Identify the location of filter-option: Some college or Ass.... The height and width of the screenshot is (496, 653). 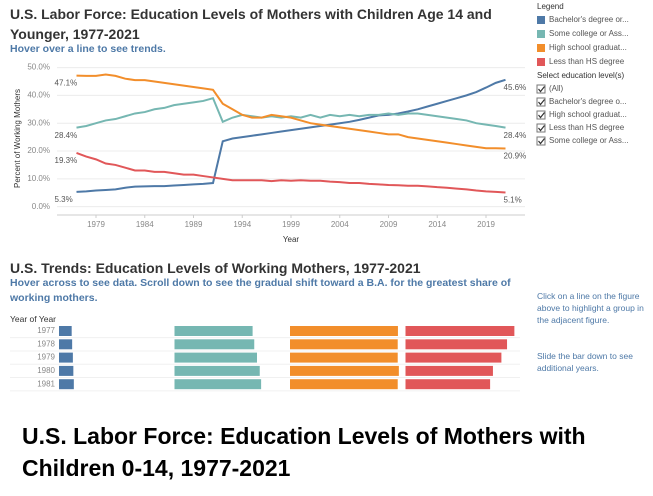
(589, 140).